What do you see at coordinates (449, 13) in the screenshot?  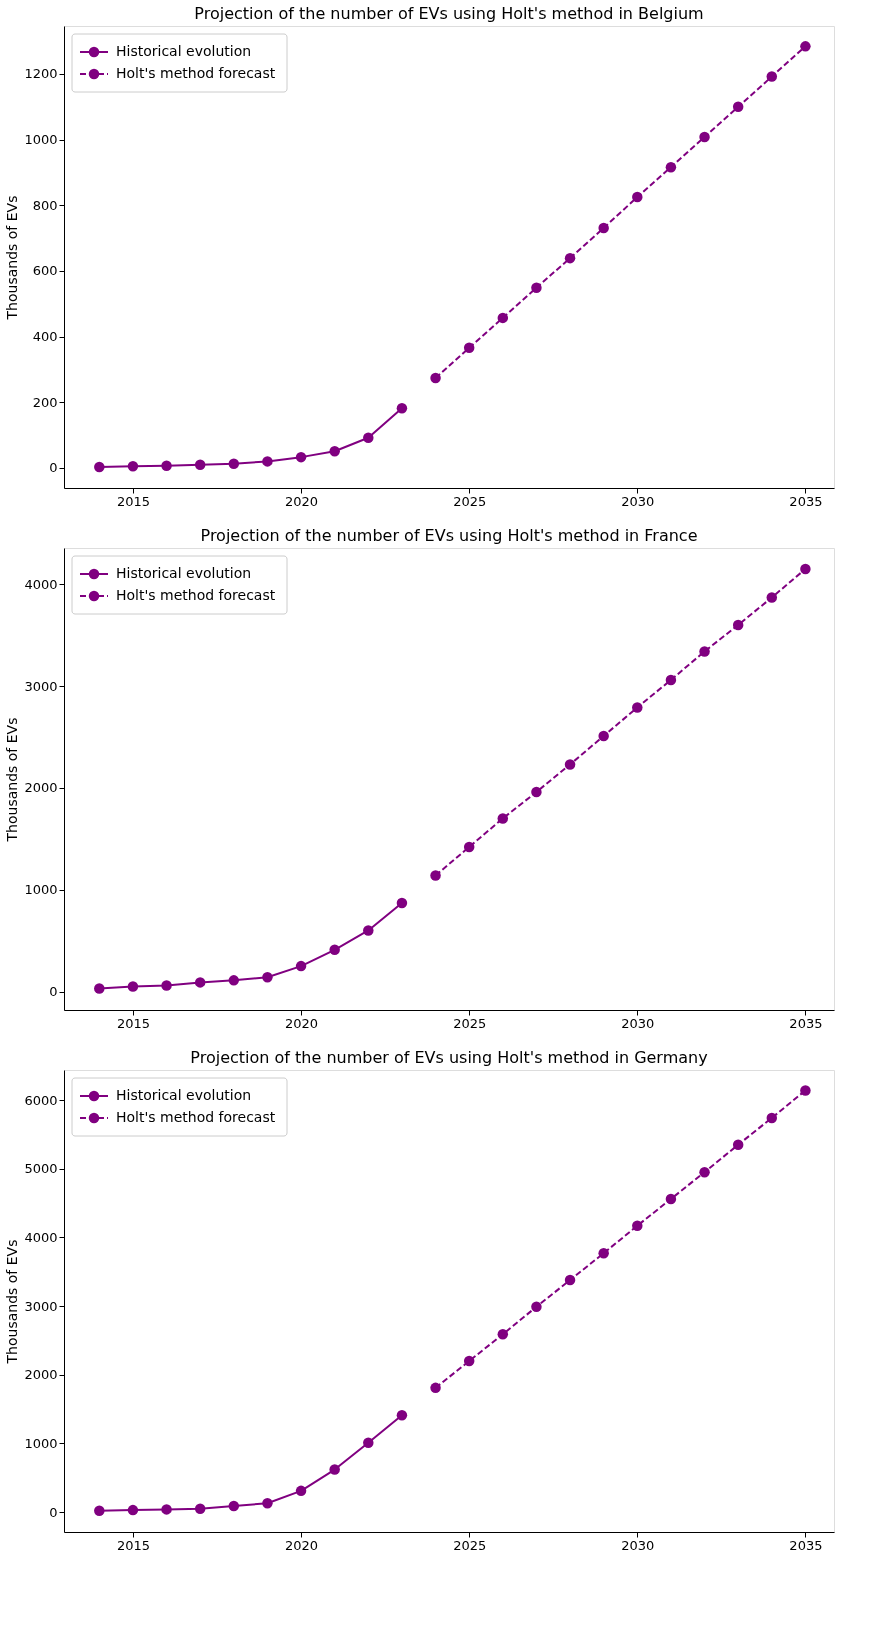 I see `chart-title: Projection of the number of EVs using Holt's method in Belgium` at bounding box center [449, 13].